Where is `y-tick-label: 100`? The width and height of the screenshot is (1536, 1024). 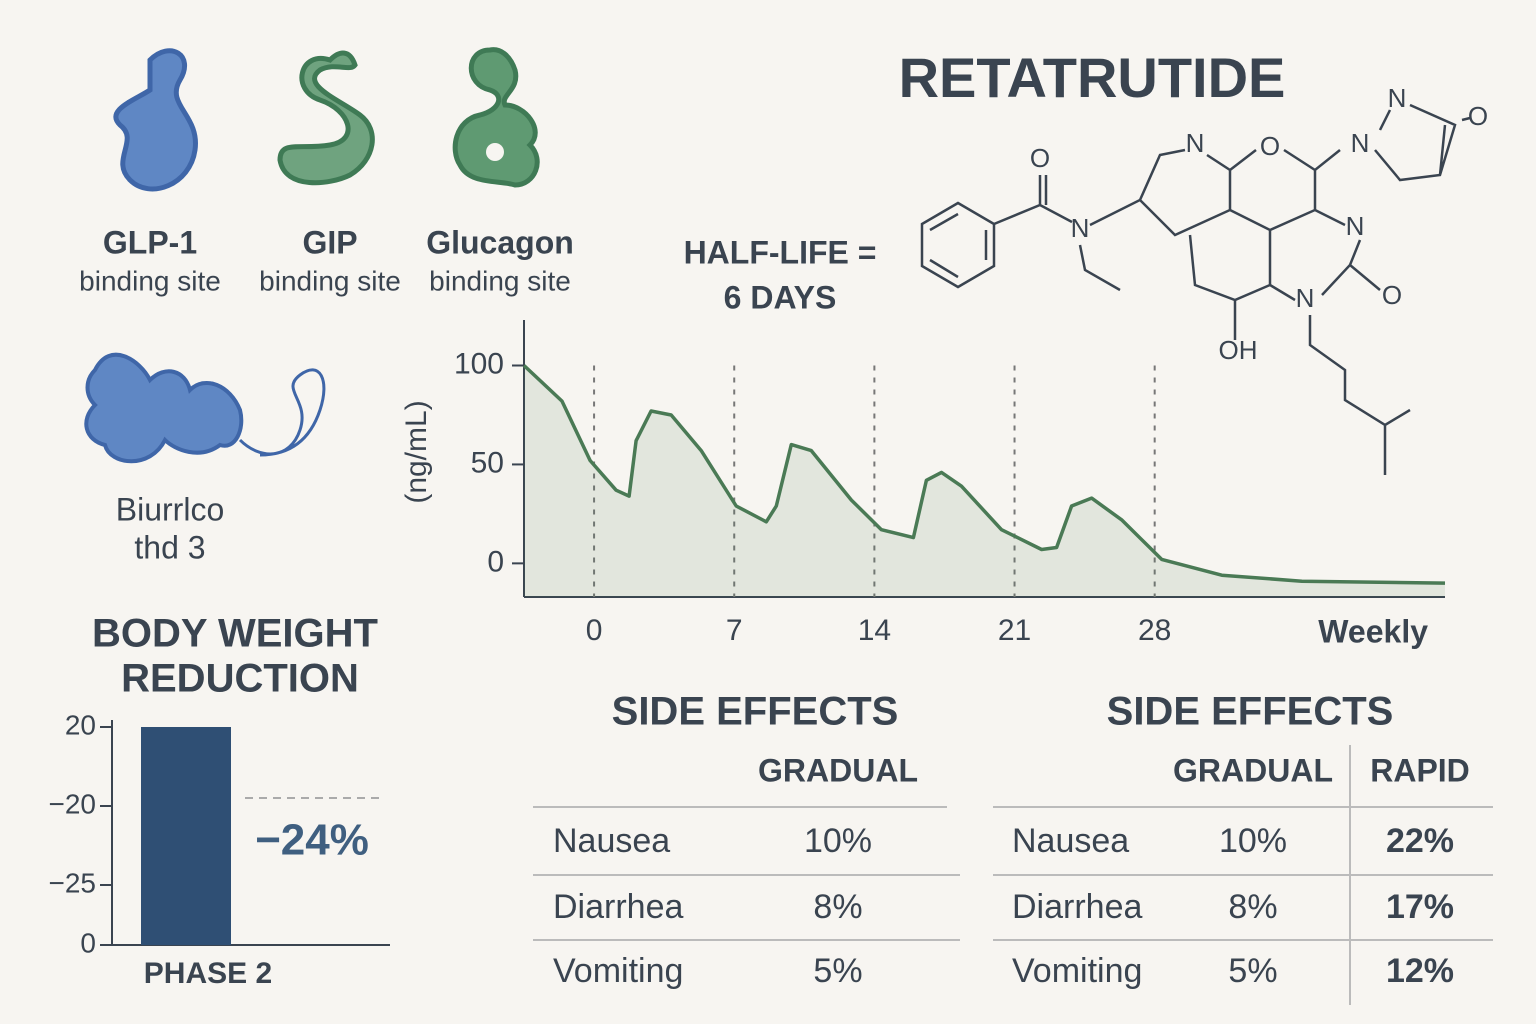 y-tick-label: 100 is located at coordinates (479, 363).